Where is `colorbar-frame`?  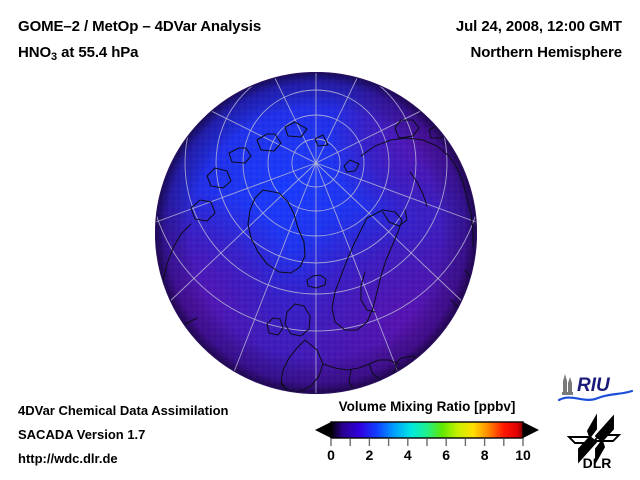 colorbar-frame is located at coordinates (427, 430).